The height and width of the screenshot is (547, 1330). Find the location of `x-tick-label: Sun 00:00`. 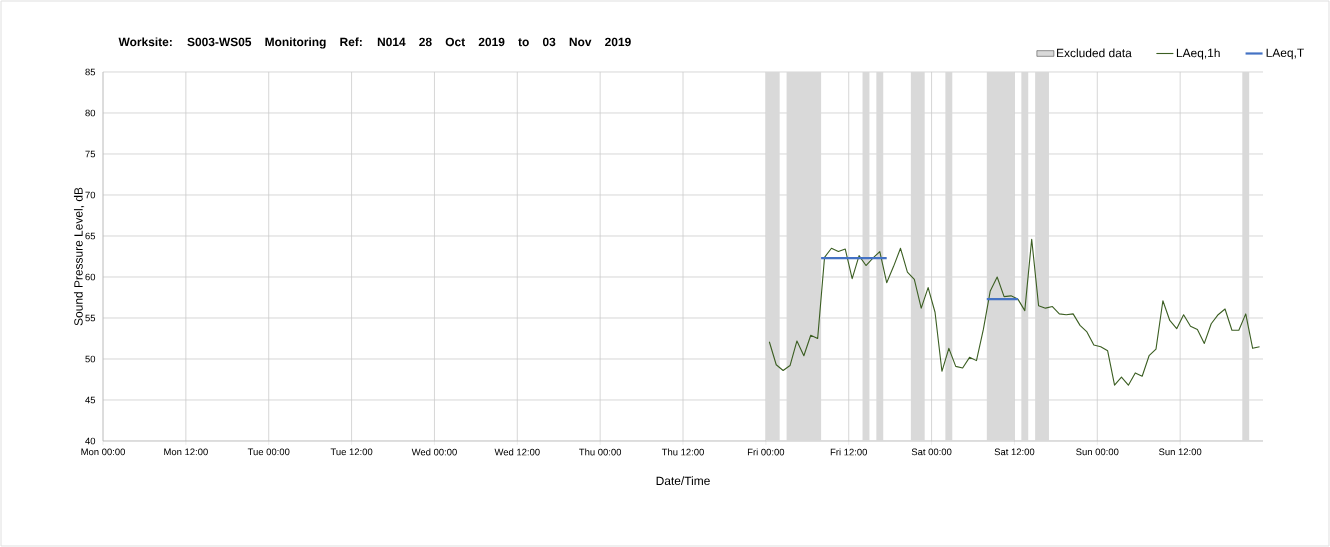

x-tick-label: Sun 00:00 is located at coordinates (1097, 452).